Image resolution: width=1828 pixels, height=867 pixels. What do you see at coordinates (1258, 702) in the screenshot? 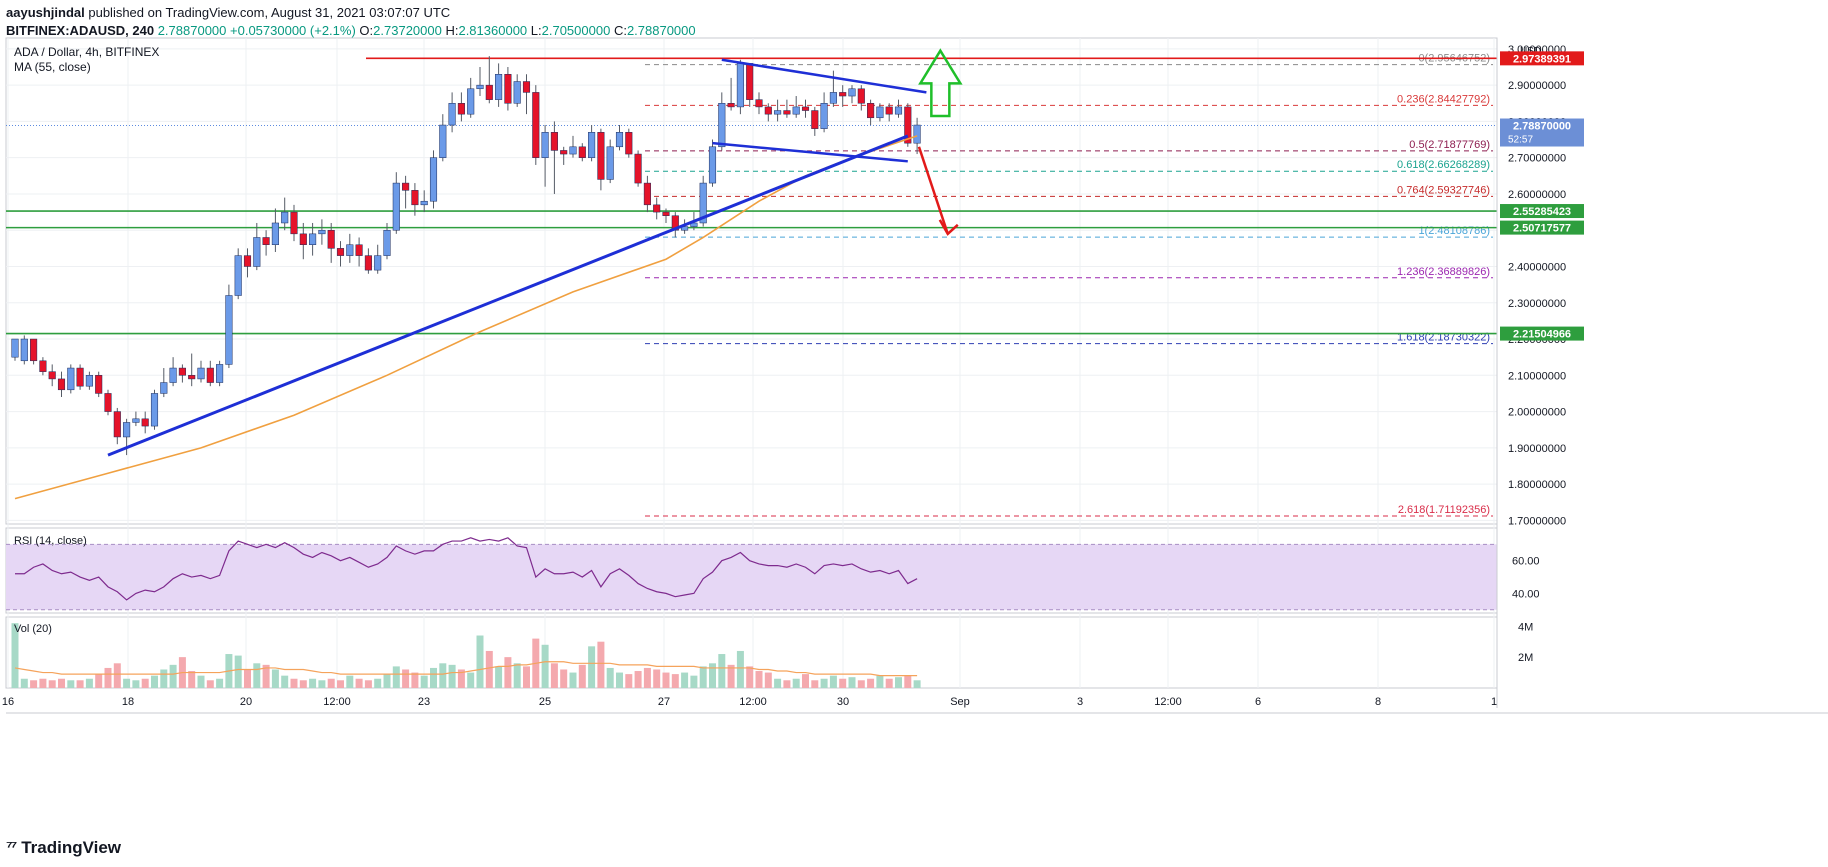
I see `x-tick-label: 6` at bounding box center [1258, 702].